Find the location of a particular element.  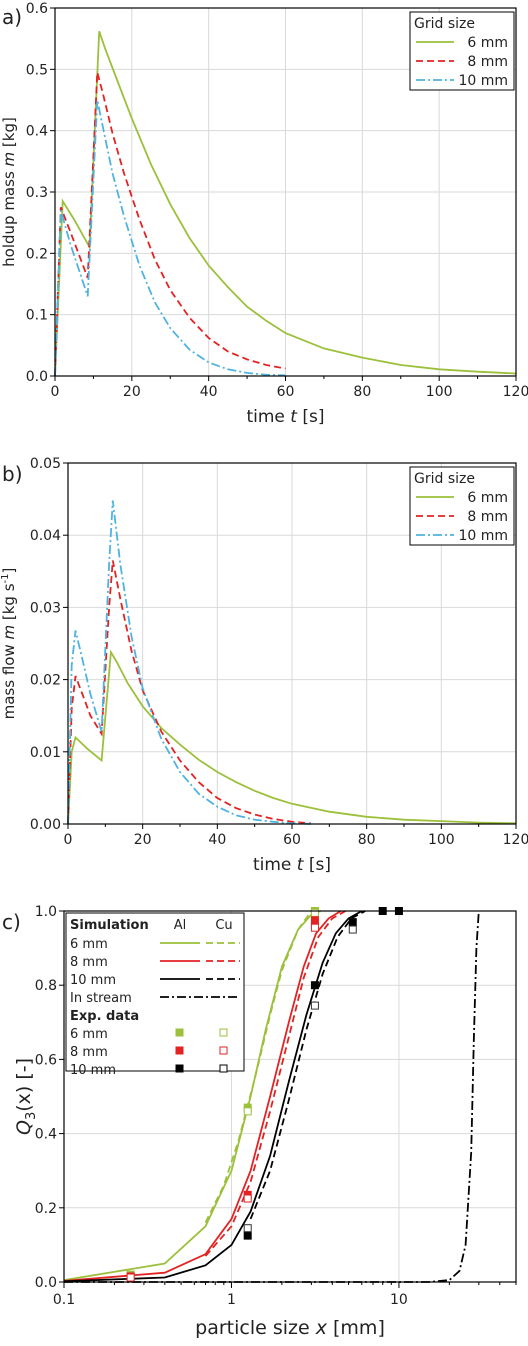

y-tick-label: 0.3 is located at coordinates (37, 193).